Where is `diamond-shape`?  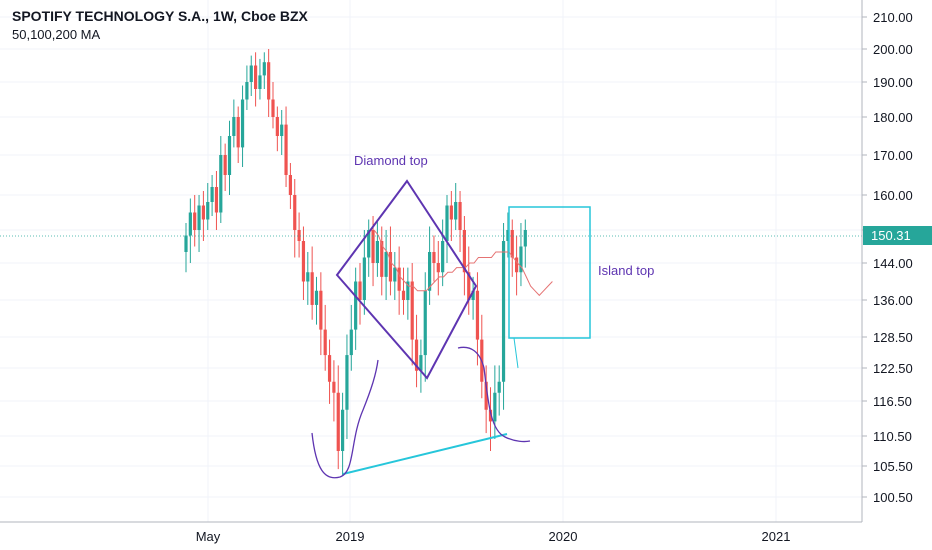
diamond-shape is located at coordinates (406, 279).